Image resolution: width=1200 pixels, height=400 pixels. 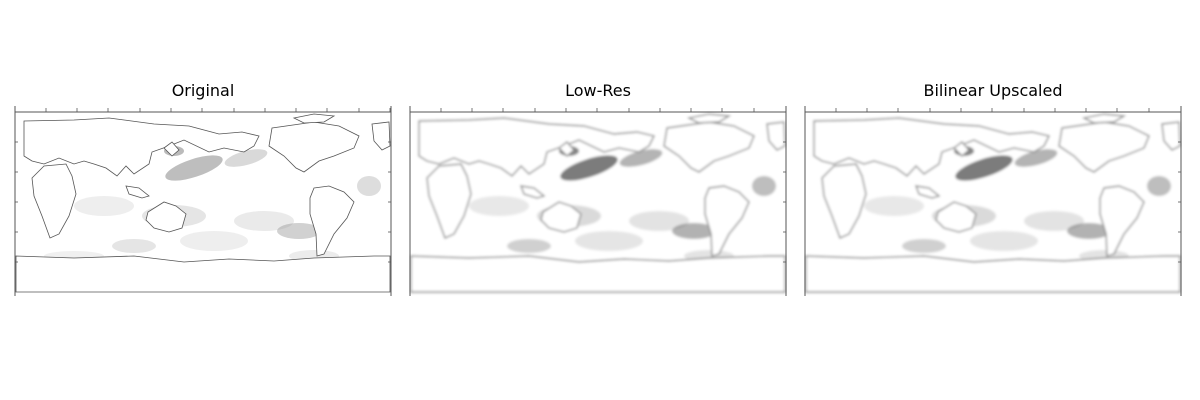 What do you see at coordinates (203, 90) in the screenshot?
I see `panel-title: Original` at bounding box center [203, 90].